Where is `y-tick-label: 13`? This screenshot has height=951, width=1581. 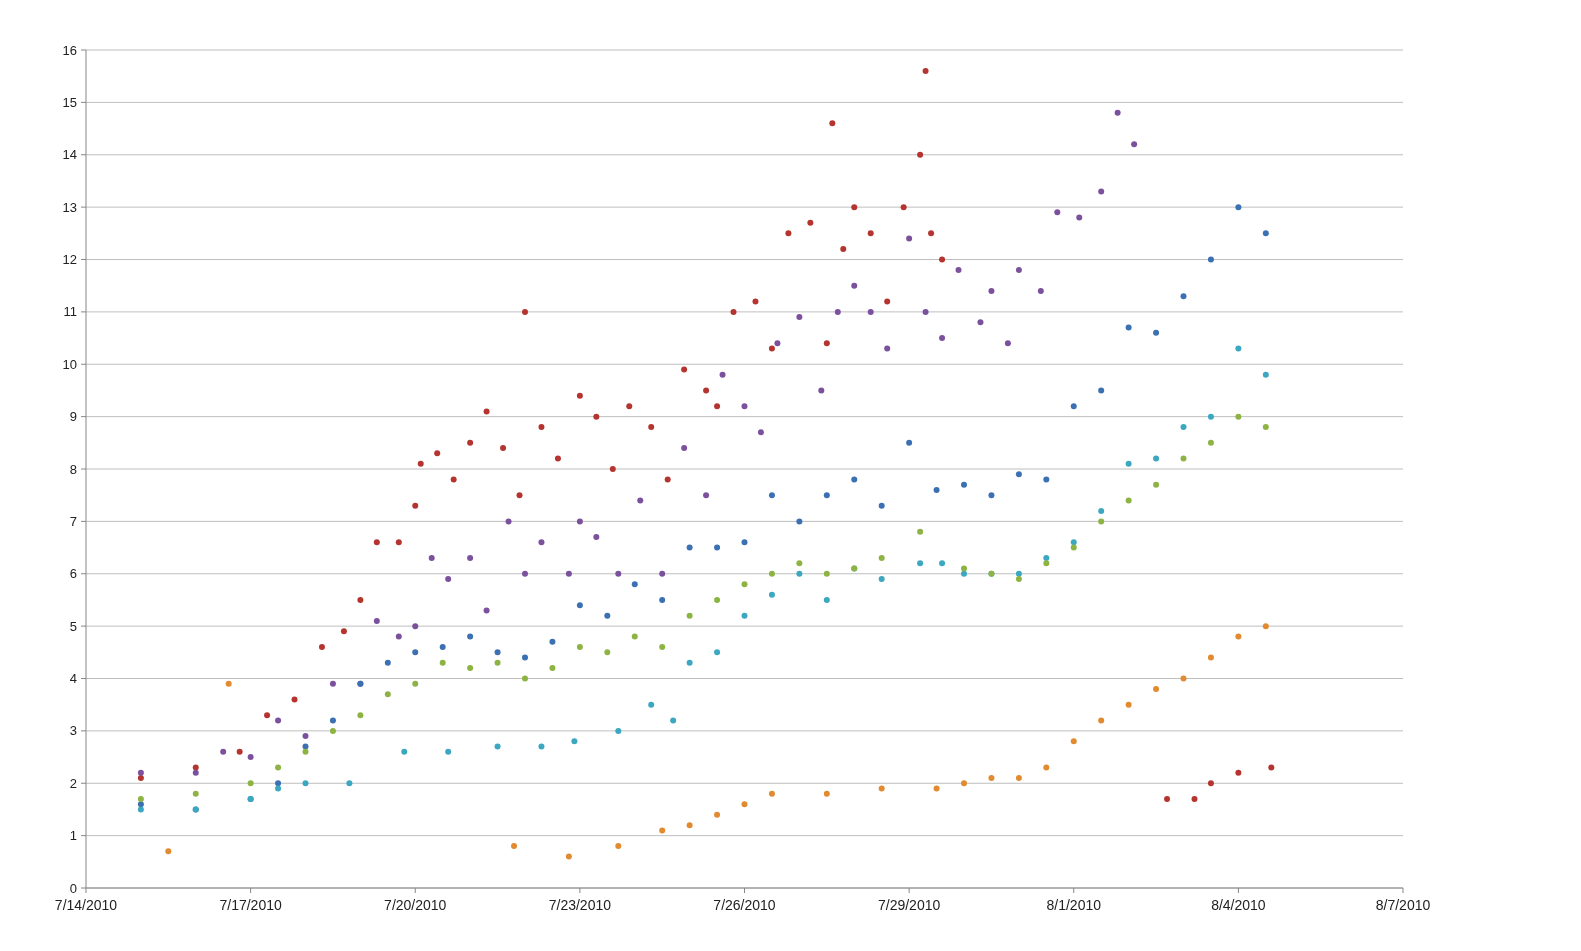
y-tick-label: 13 is located at coordinates (69, 207).